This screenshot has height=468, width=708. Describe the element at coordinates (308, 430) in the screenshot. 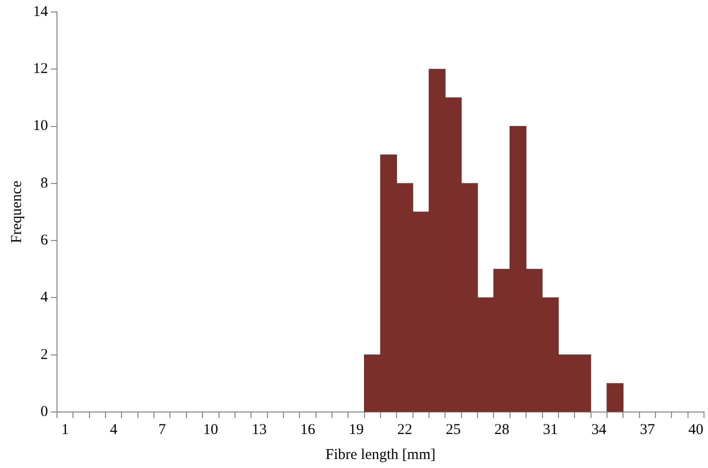

I see `x-tick-label: 16` at that location.